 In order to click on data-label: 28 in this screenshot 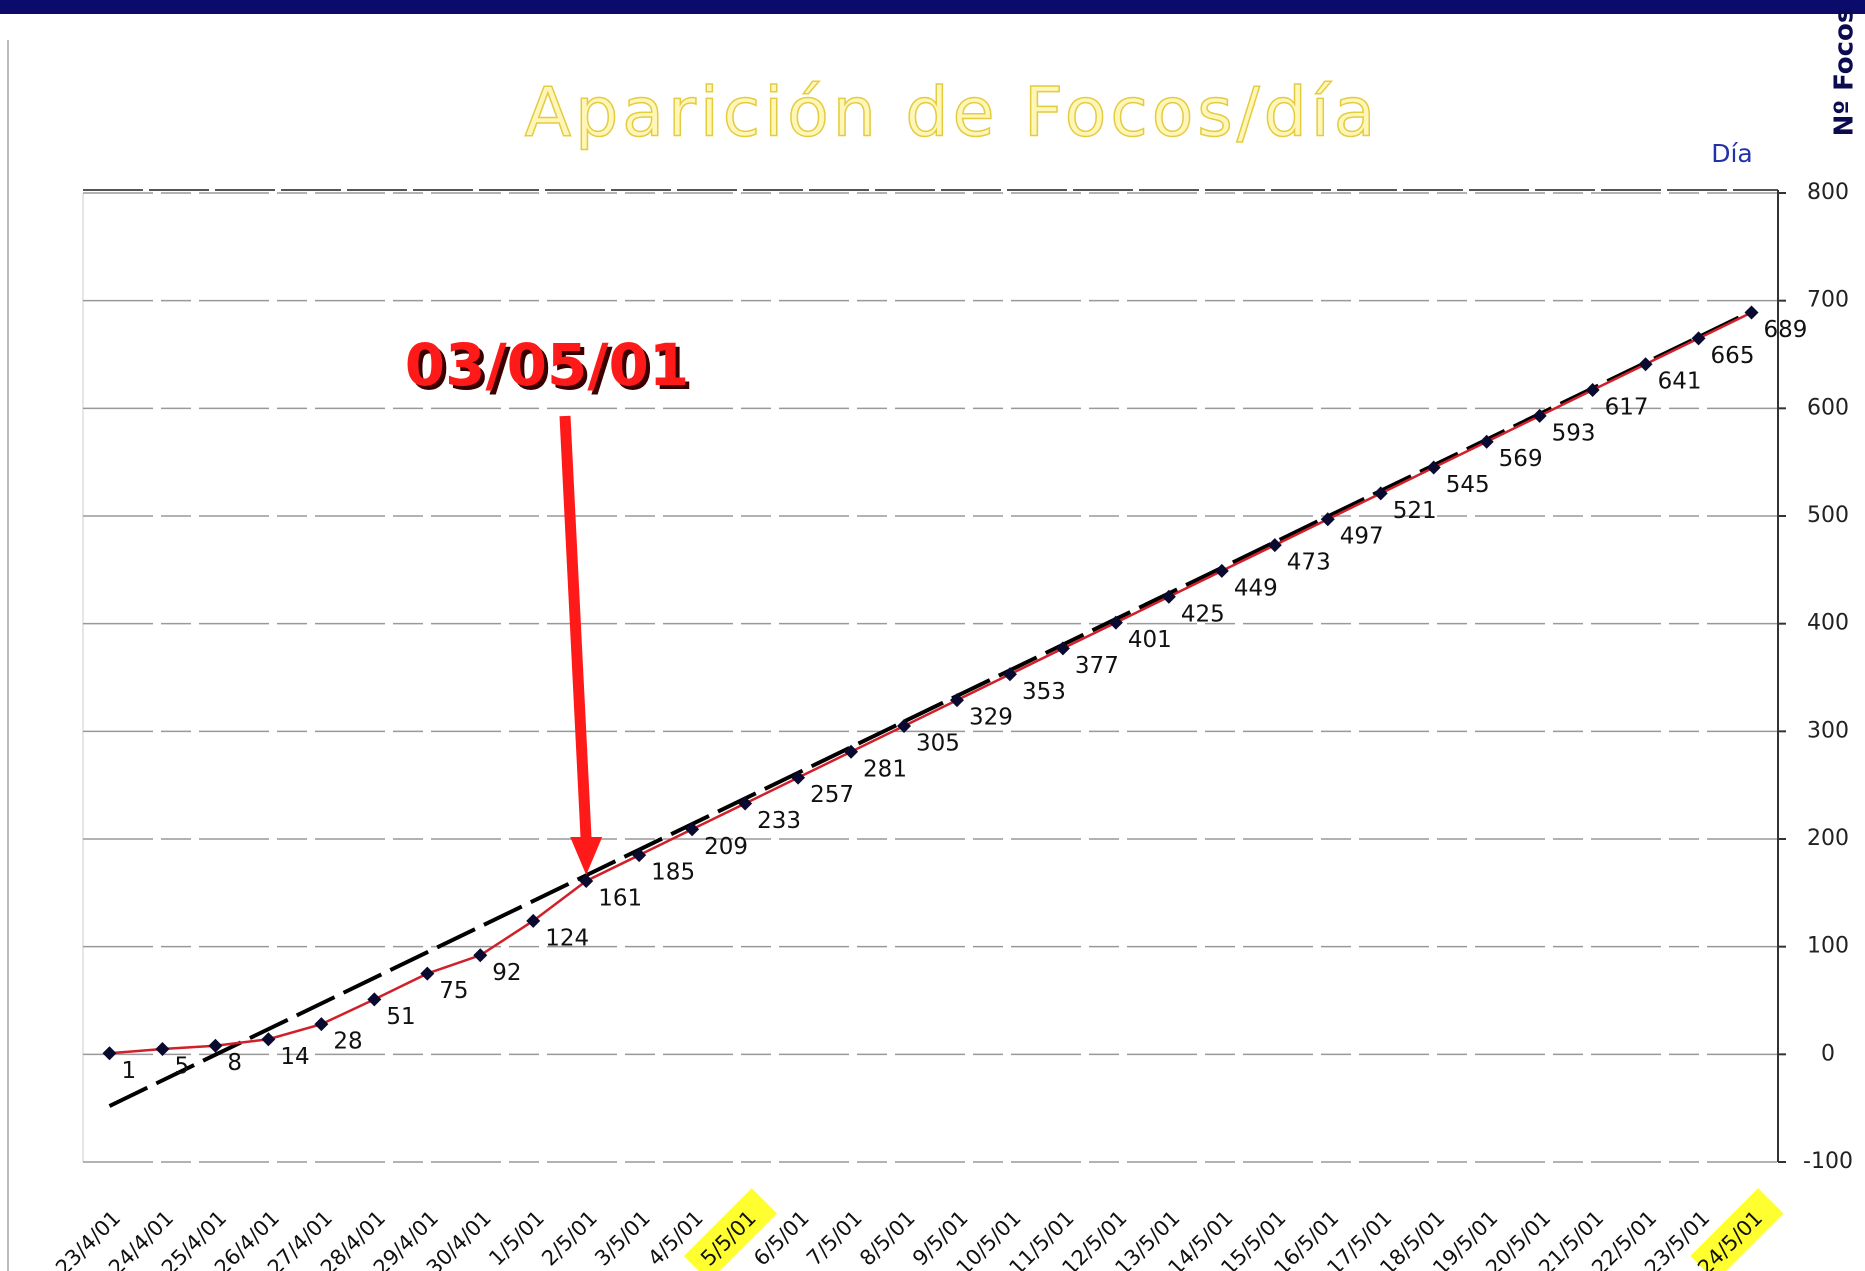, I will do `click(347, 1042)`.